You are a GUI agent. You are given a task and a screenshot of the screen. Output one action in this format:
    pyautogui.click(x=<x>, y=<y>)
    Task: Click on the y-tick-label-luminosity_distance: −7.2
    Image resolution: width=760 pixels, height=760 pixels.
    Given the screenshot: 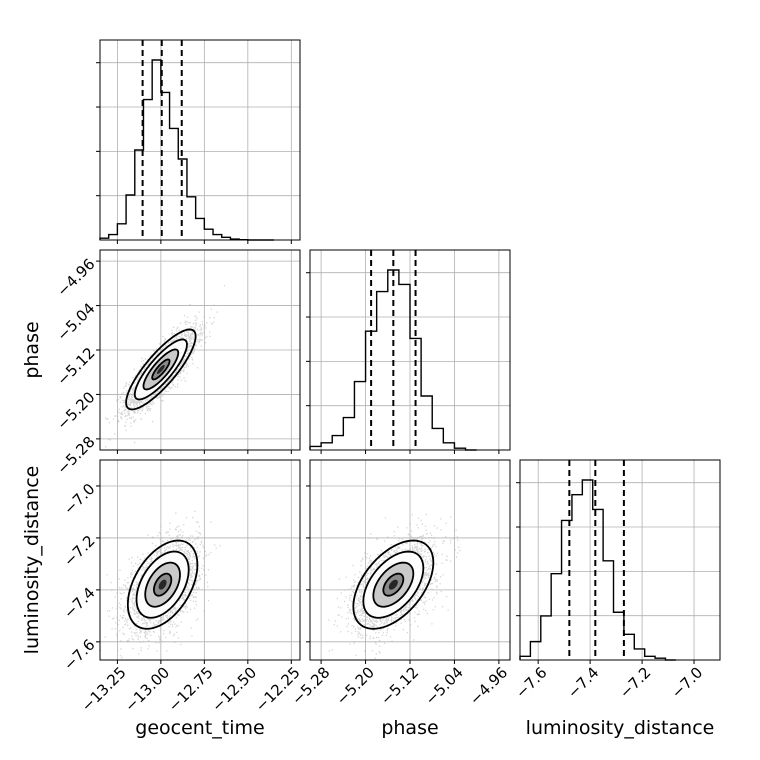 What is the action you would take?
    pyautogui.click(x=79, y=551)
    